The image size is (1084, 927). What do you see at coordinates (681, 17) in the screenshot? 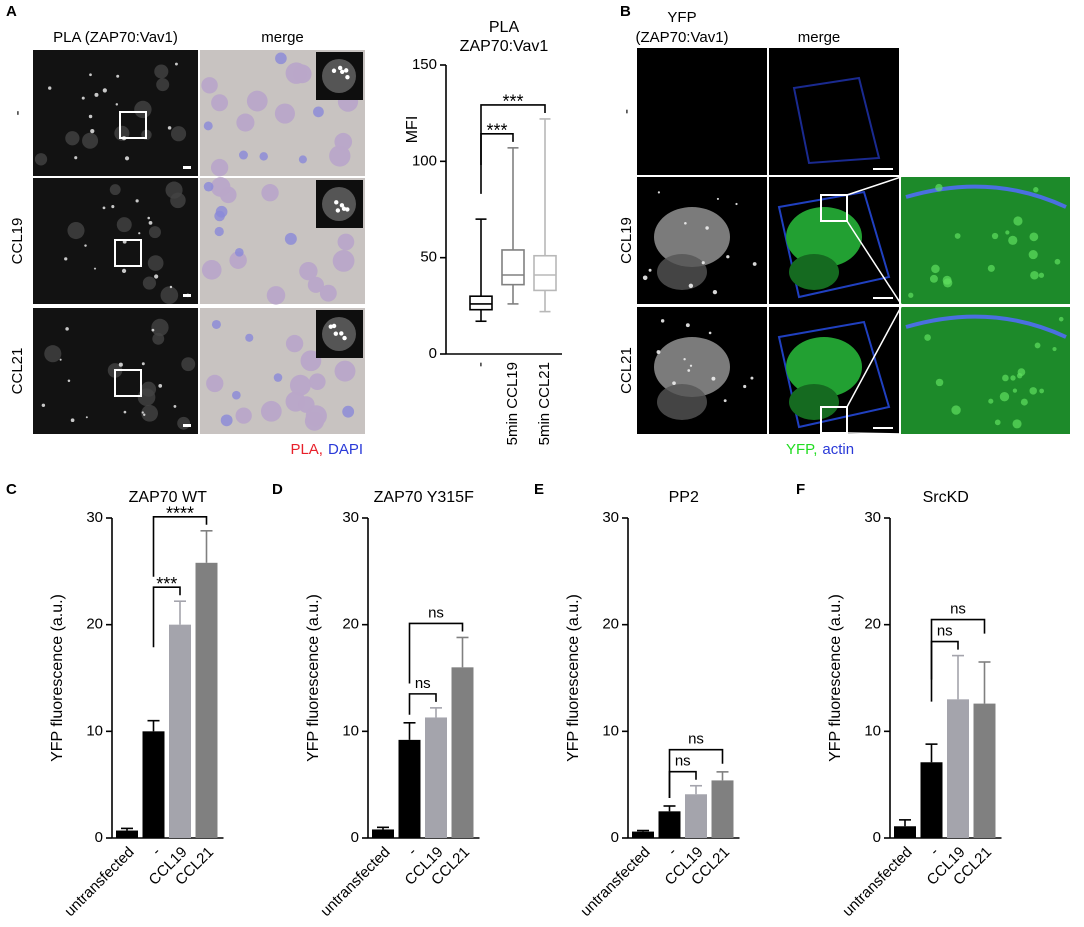
I see `column-label: YFP` at bounding box center [681, 17].